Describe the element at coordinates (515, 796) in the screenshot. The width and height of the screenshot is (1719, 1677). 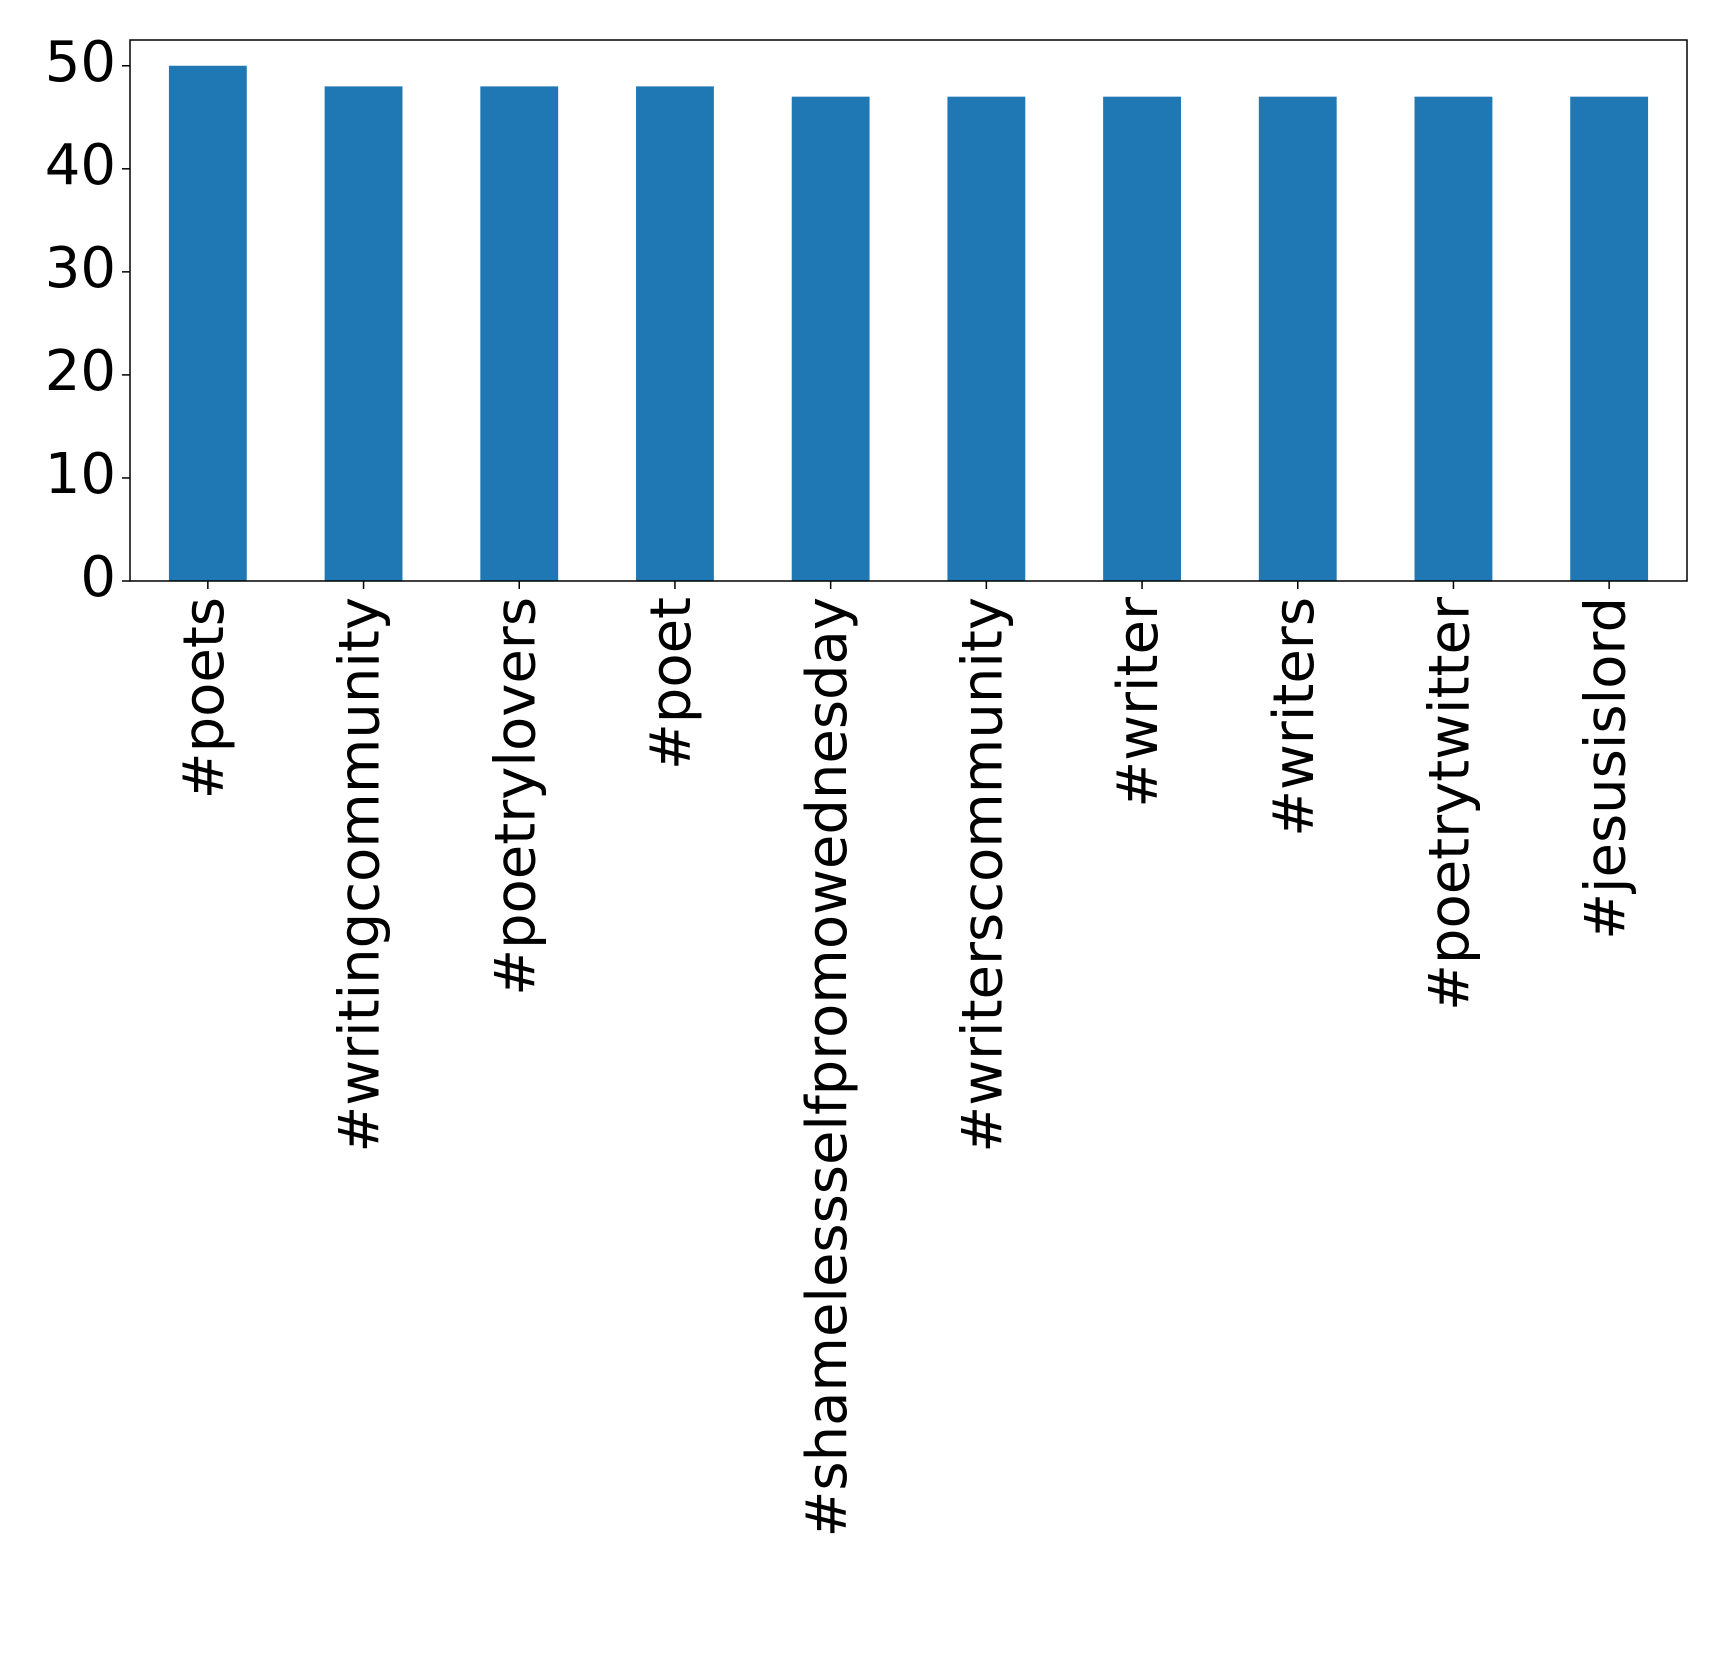
I see `x-tick-label: #poetrylovers` at that location.